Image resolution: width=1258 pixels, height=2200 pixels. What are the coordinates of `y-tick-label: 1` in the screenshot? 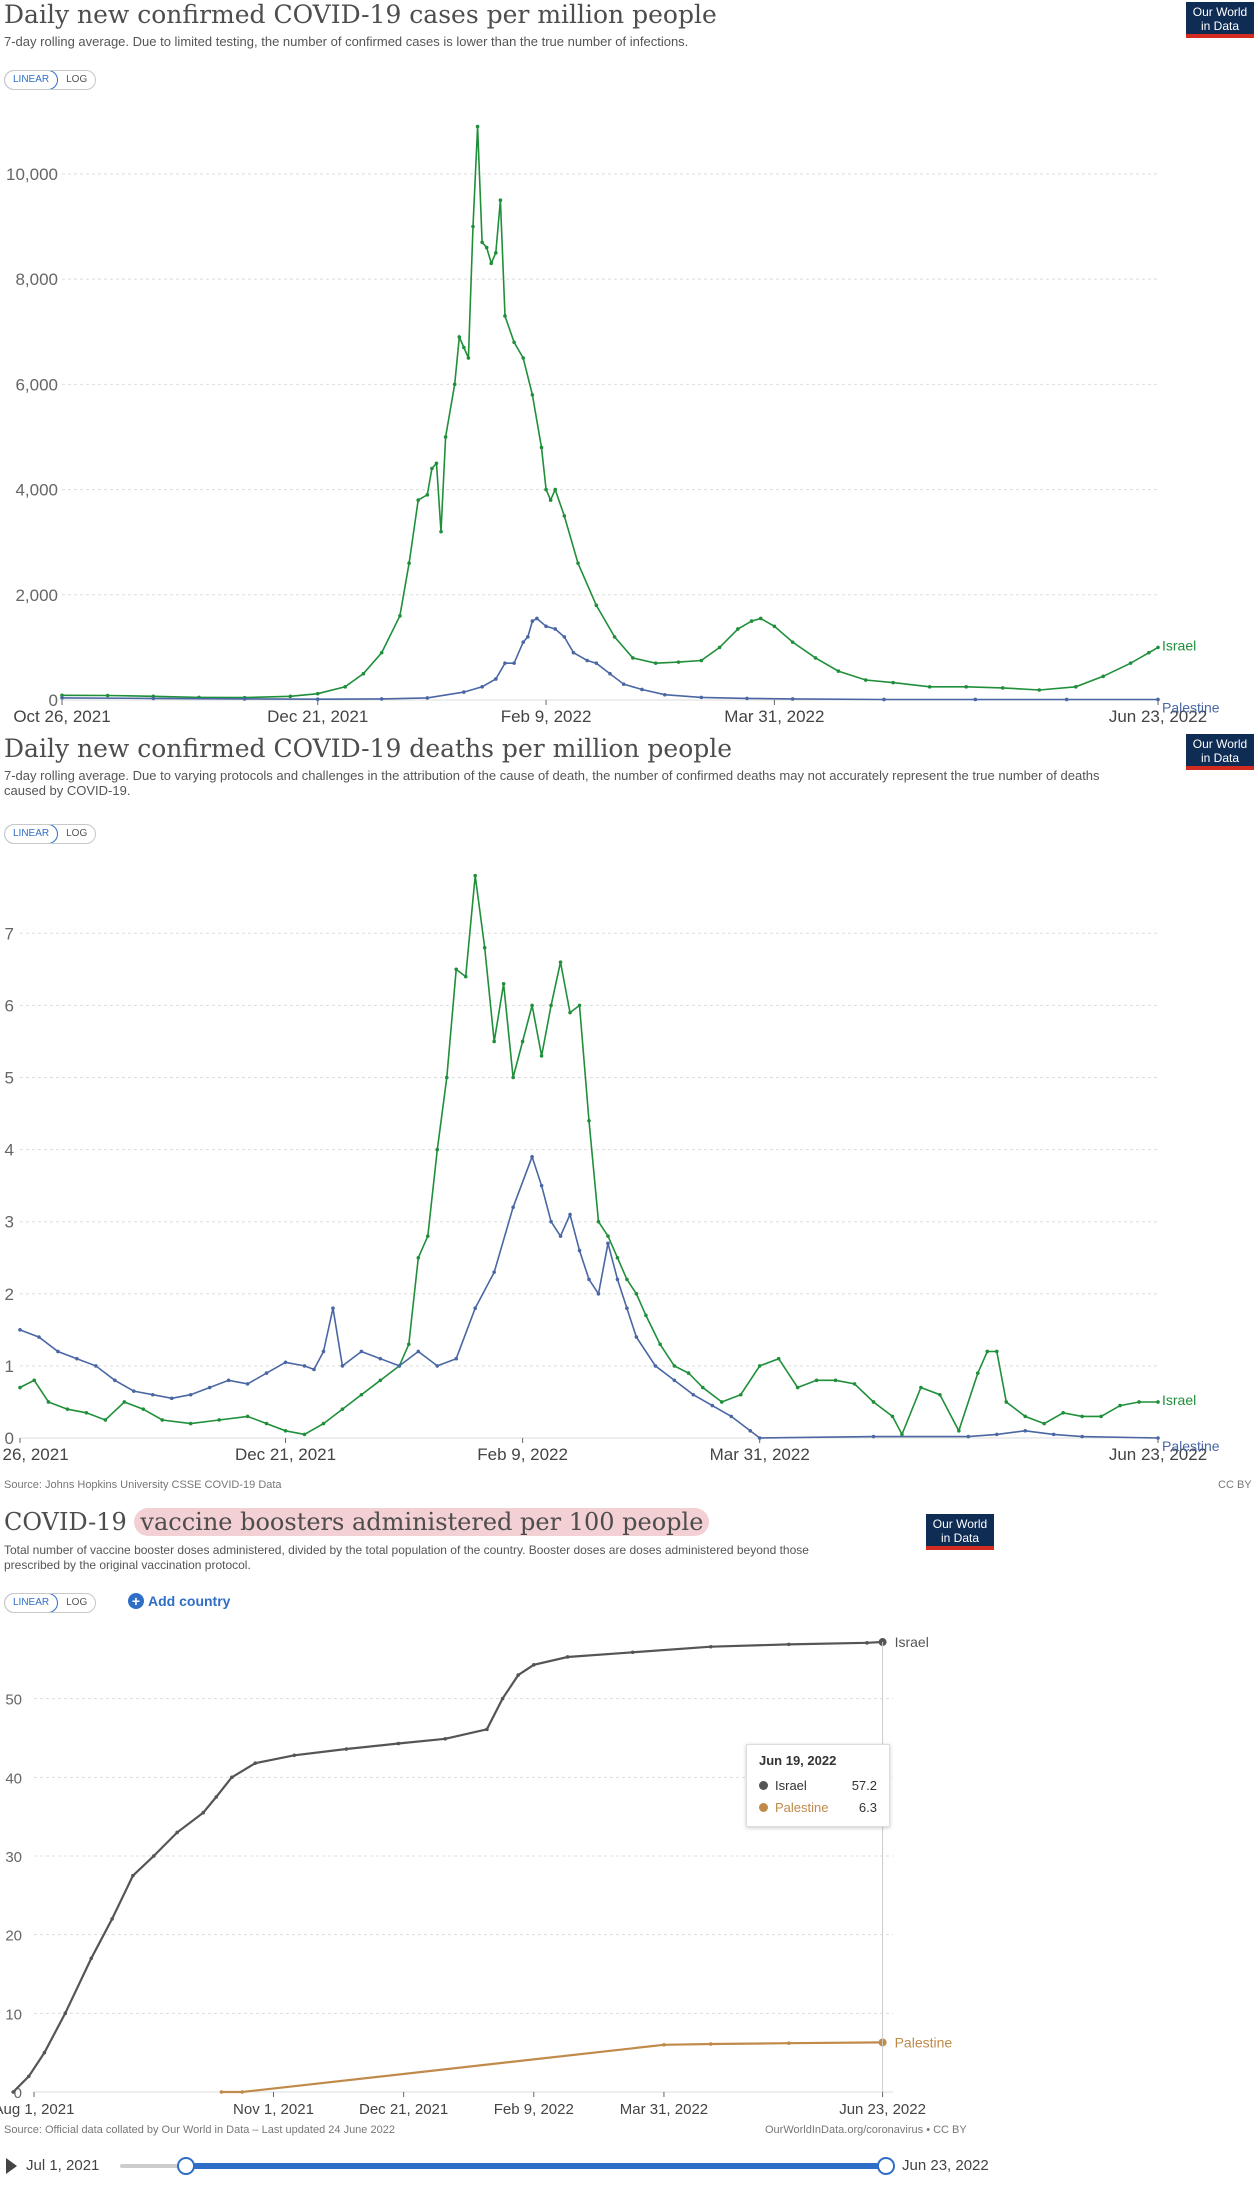 It's located at (9, 1366).